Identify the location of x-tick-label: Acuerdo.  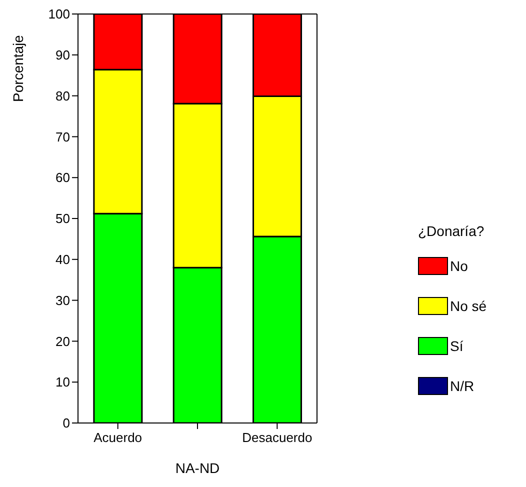
(118, 438).